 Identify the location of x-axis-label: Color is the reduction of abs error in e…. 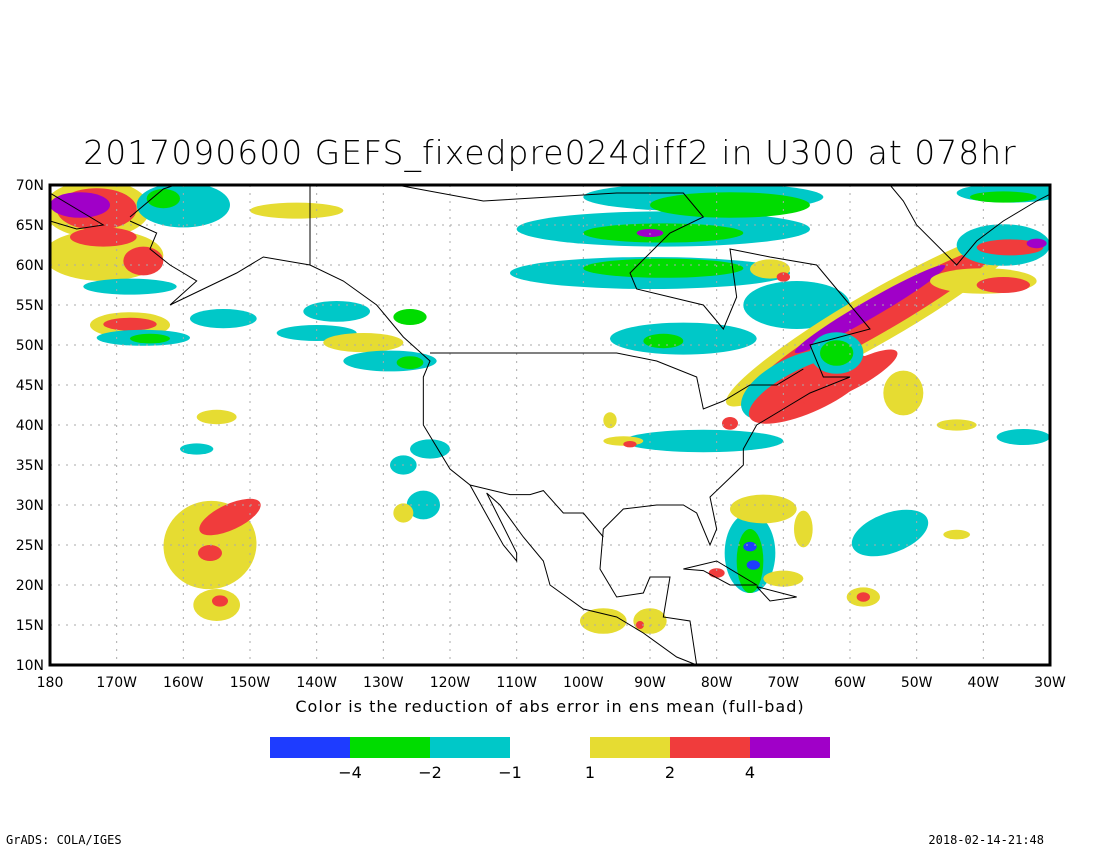
(550, 706).